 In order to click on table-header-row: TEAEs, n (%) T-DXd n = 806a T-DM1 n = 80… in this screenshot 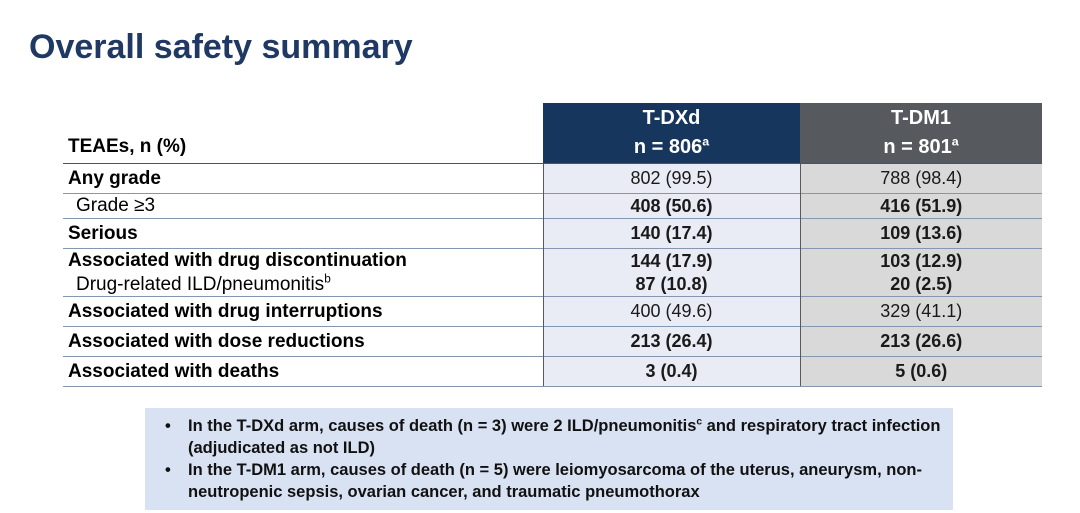, I will do `click(552, 133)`.